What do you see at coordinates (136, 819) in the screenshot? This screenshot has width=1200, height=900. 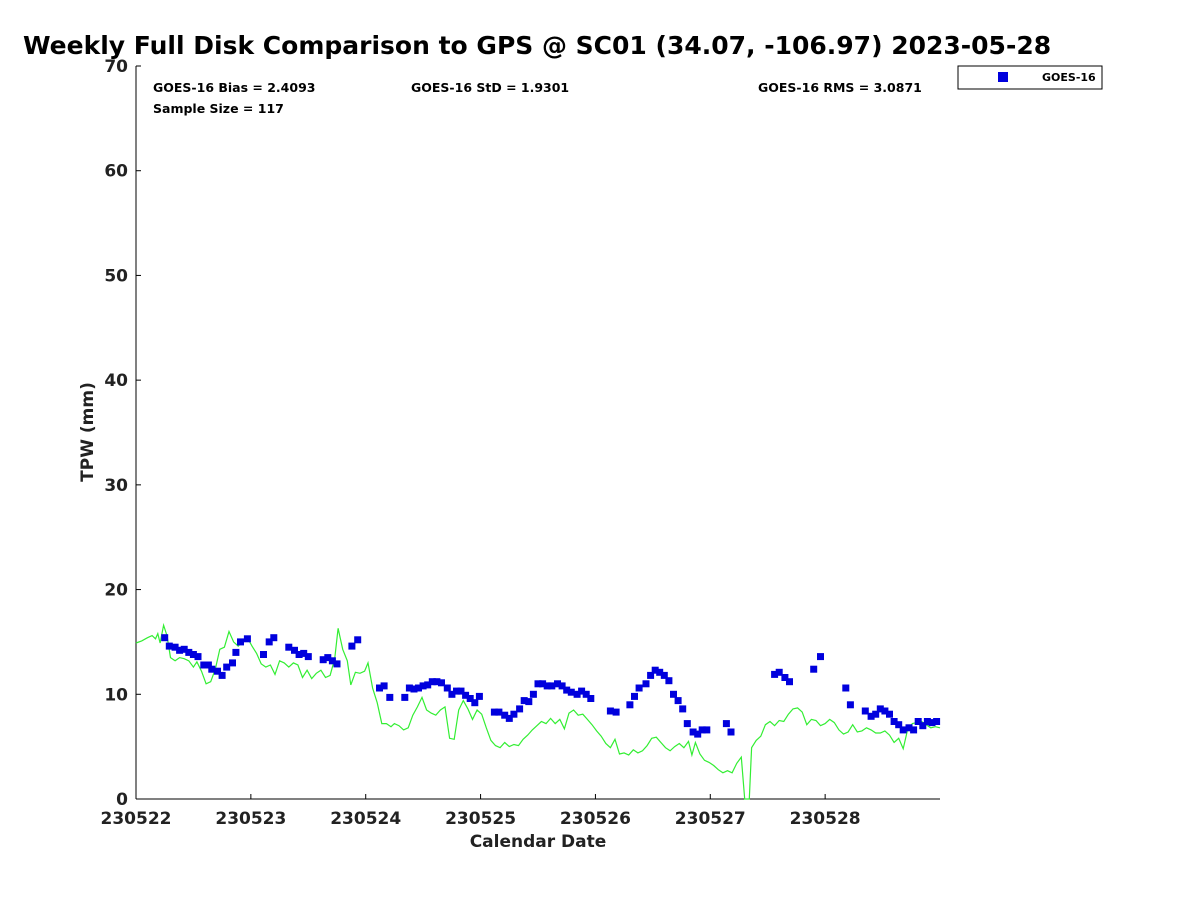 I see `x-tick-label: 230522` at bounding box center [136, 819].